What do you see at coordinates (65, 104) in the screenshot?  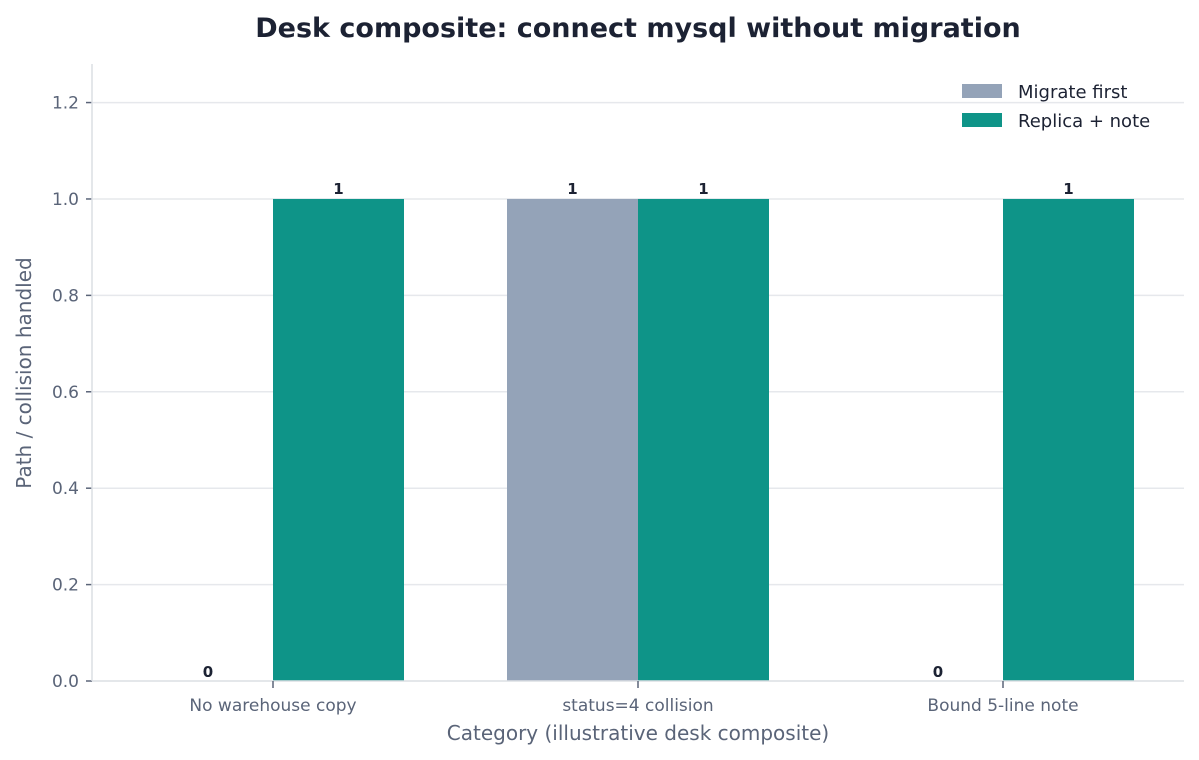 I see `y-tick-label: 1.2` at bounding box center [65, 104].